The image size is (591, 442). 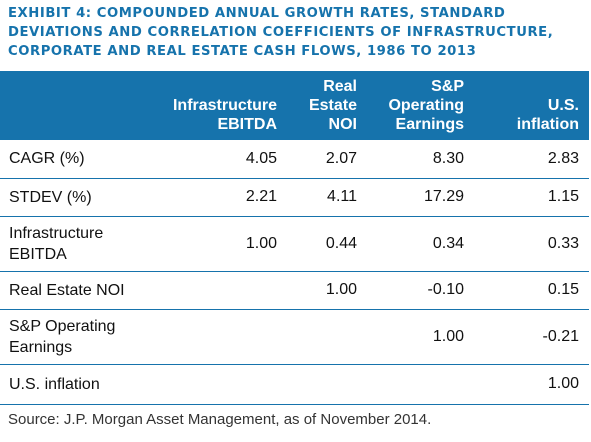 What do you see at coordinates (420, 105) in the screenshot?
I see `header-sp-operating-earnings: S&P Operating Earnings` at bounding box center [420, 105].